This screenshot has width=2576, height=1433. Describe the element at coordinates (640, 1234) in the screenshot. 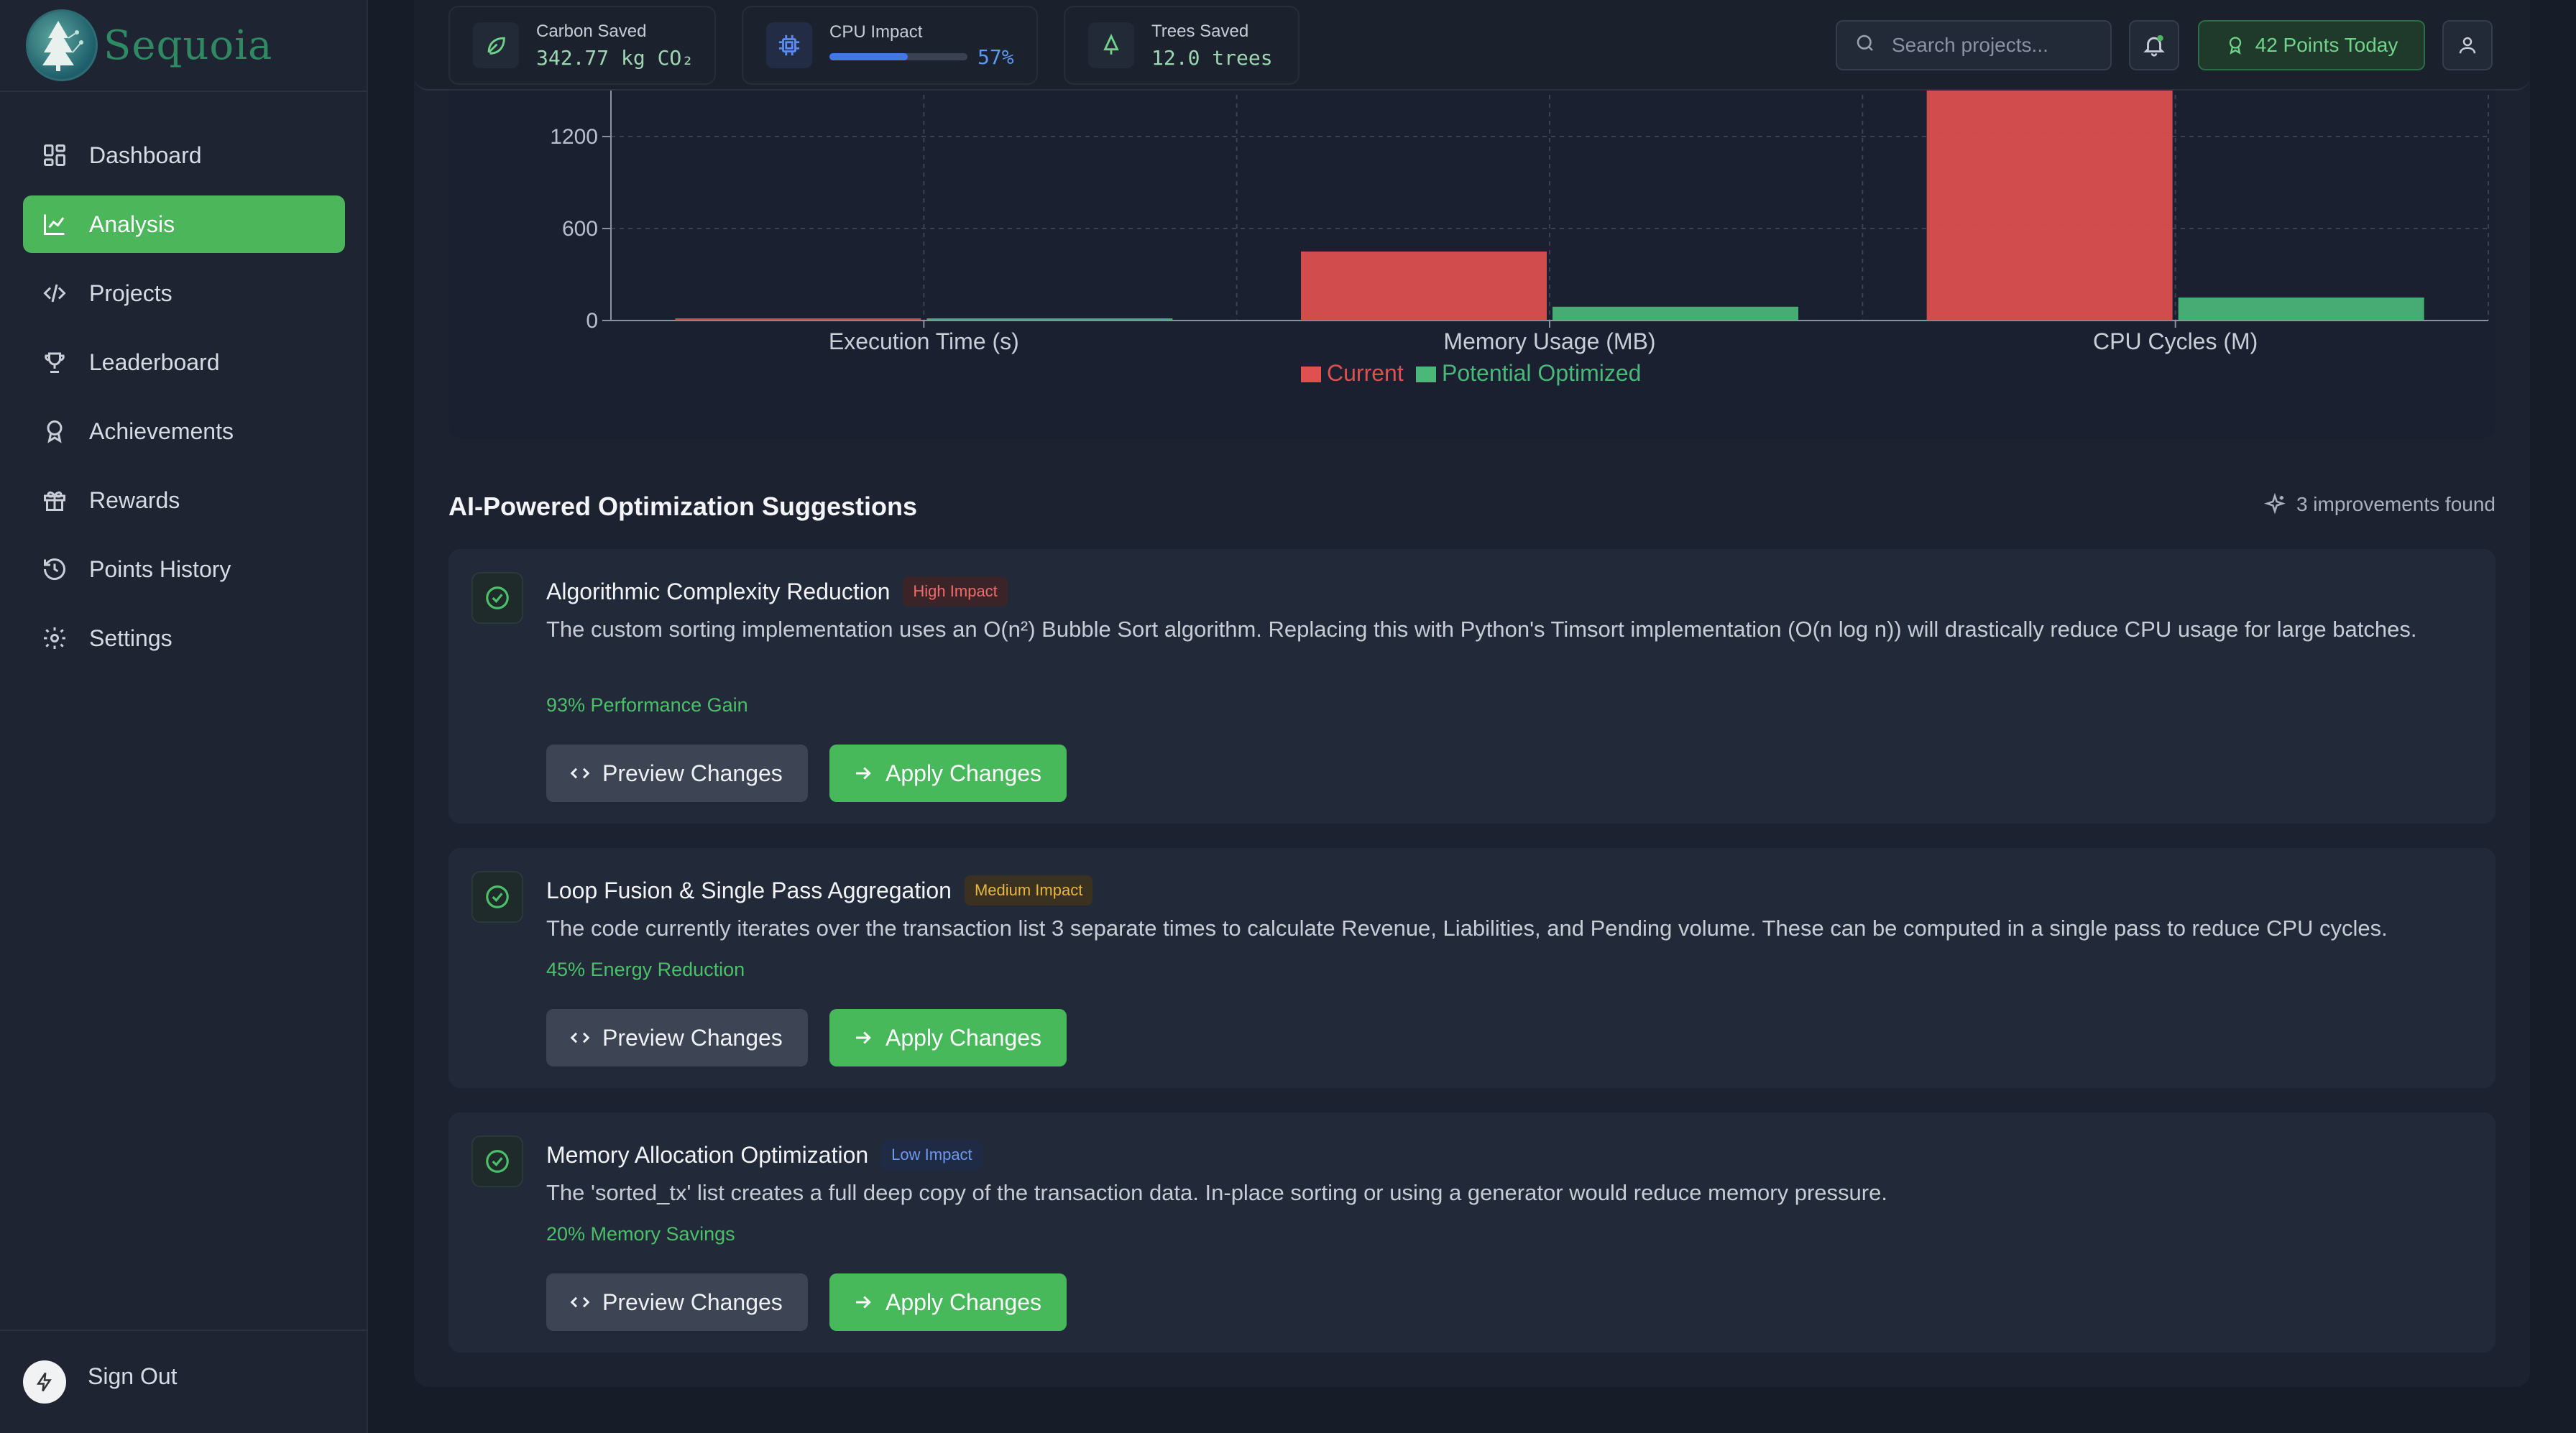

I see `suggestion-gain: 20% Memory Savings` at that location.